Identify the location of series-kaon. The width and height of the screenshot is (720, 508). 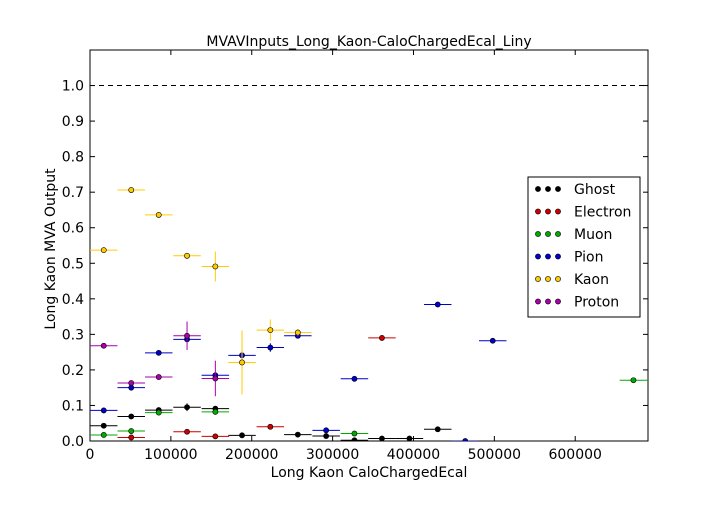
(201, 291).